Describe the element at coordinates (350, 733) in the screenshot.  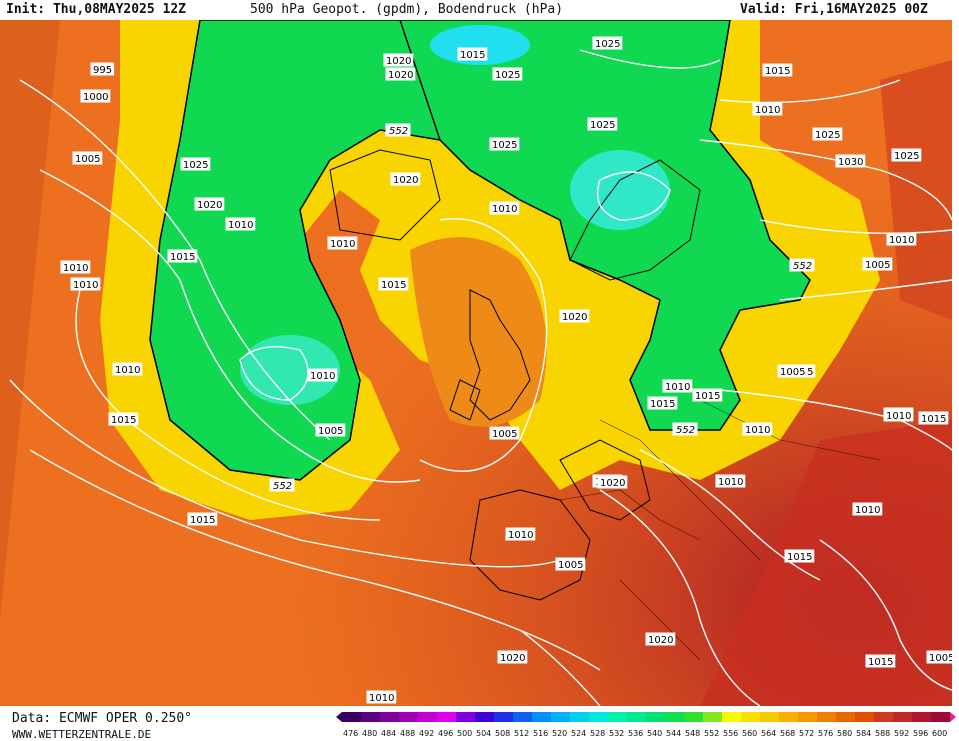
I see `legend-tick-label: 476` at that location.